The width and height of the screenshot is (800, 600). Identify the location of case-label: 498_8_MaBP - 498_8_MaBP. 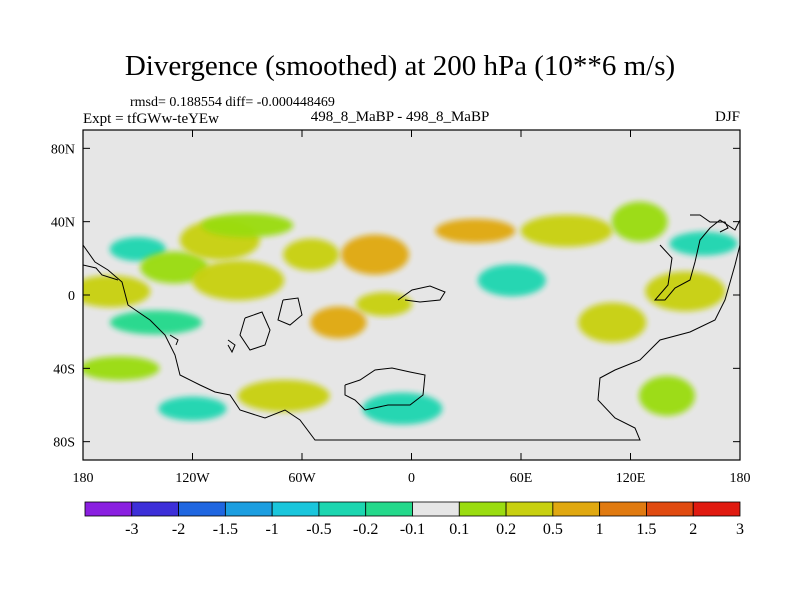
(400, 117).